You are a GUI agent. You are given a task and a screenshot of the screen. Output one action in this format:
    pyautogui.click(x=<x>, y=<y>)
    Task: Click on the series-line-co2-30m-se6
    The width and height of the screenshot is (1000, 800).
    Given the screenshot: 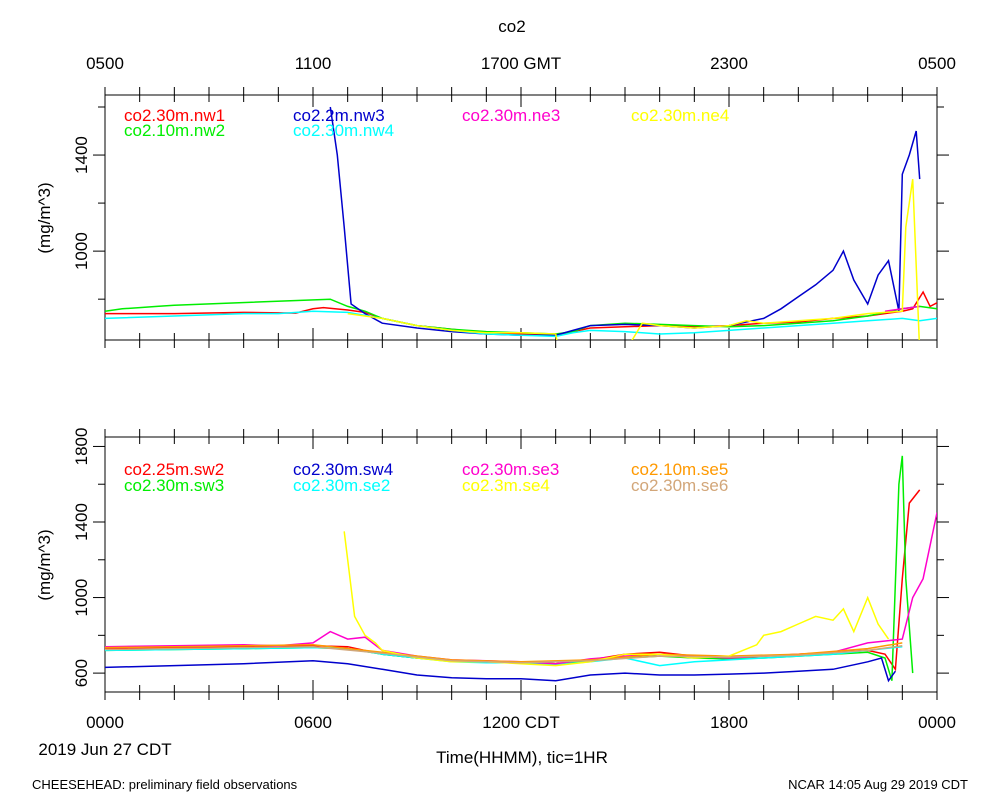 What is the action you would take?
    pyautogui.click(x=504, y=654)
    